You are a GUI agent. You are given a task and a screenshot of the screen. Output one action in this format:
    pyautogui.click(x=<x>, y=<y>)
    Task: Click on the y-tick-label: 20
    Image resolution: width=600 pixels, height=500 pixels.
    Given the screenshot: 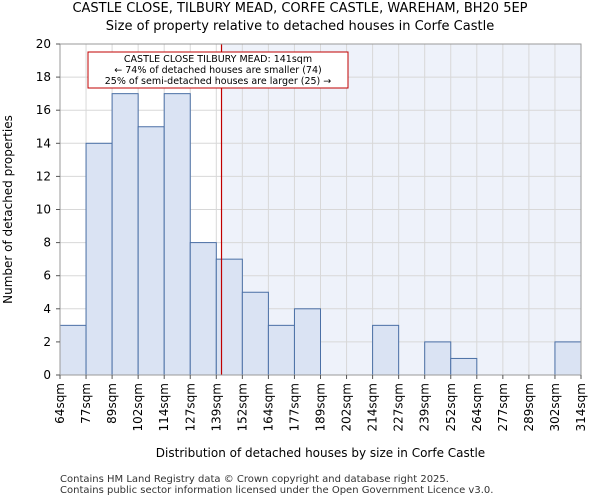 What is the action you would take?
    pyautogui.click(x=43, y=44)
    